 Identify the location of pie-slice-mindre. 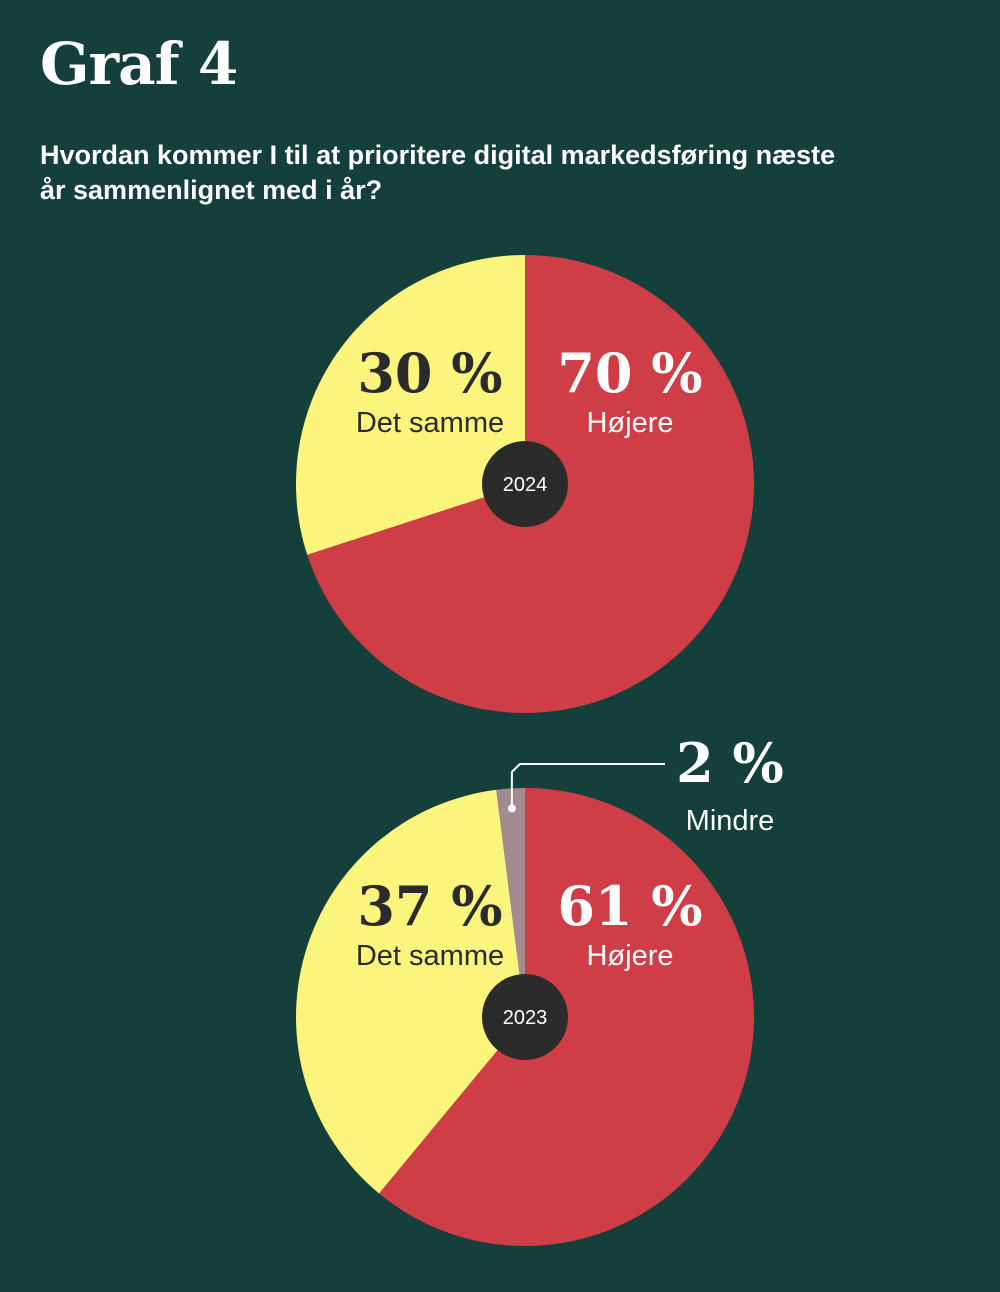
(510, 902).